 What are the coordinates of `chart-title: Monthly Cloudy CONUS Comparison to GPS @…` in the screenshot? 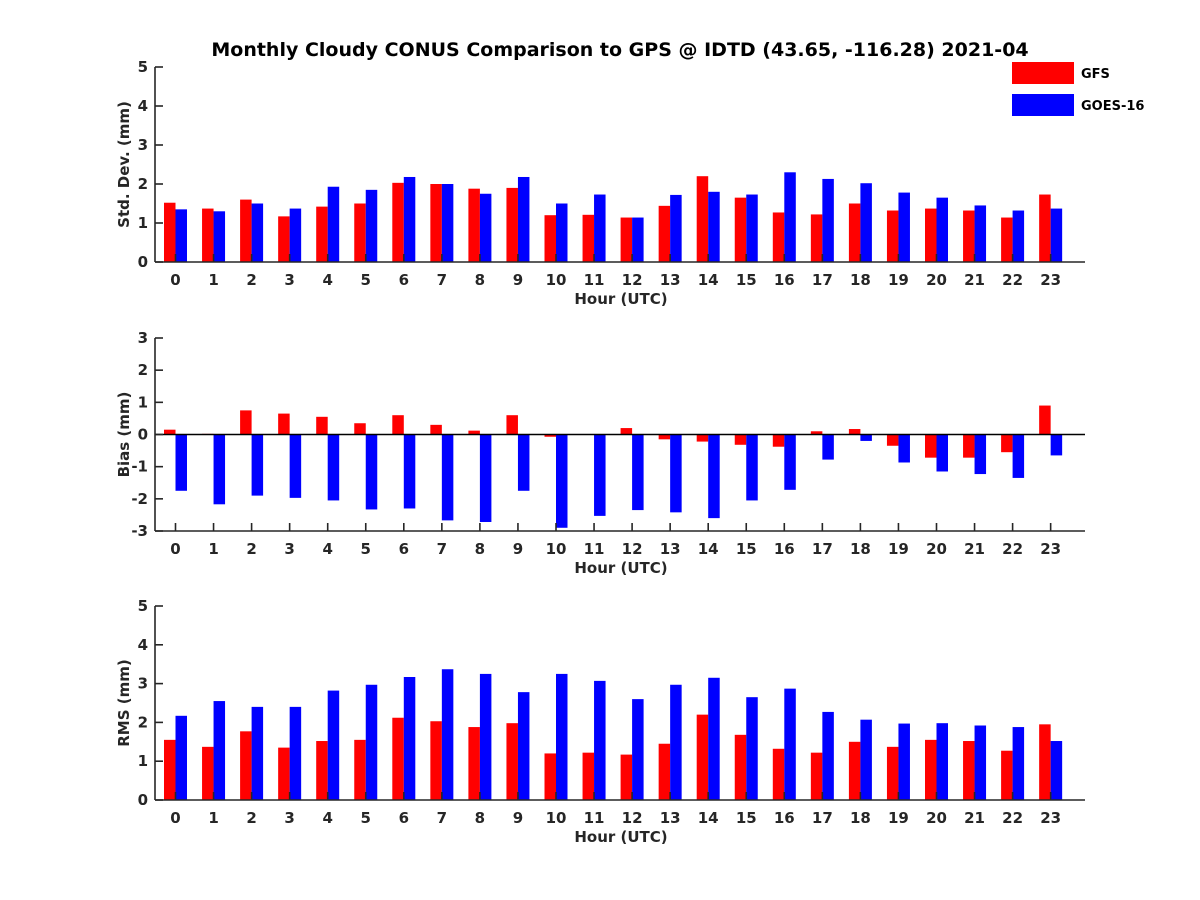 It's located at (619, 50).